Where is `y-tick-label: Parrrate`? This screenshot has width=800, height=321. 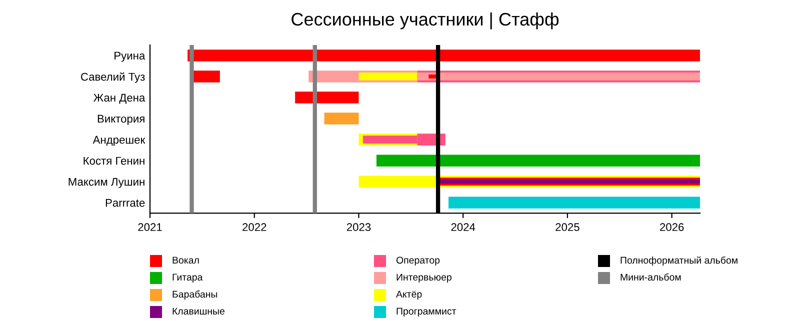 y-tick-label: Parrrate is located at coordinates (125, 203).